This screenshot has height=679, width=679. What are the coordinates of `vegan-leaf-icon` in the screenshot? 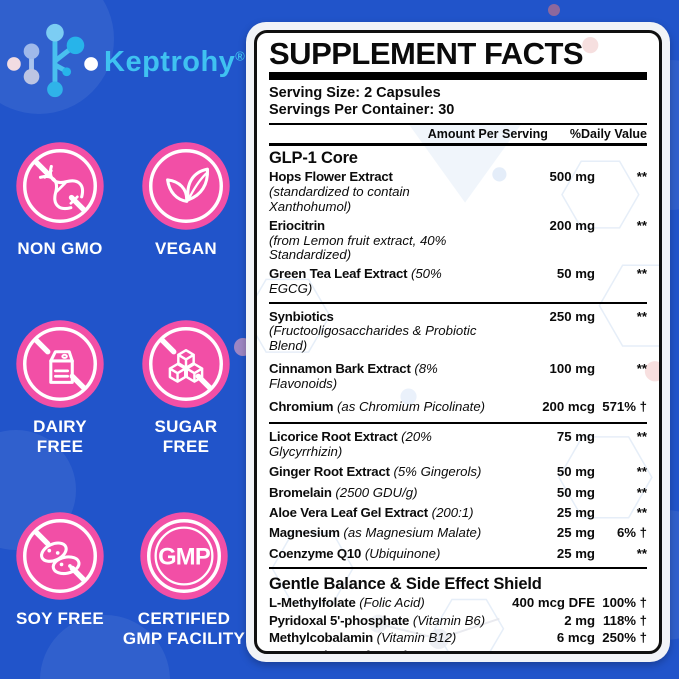 It's located at (186, 186).